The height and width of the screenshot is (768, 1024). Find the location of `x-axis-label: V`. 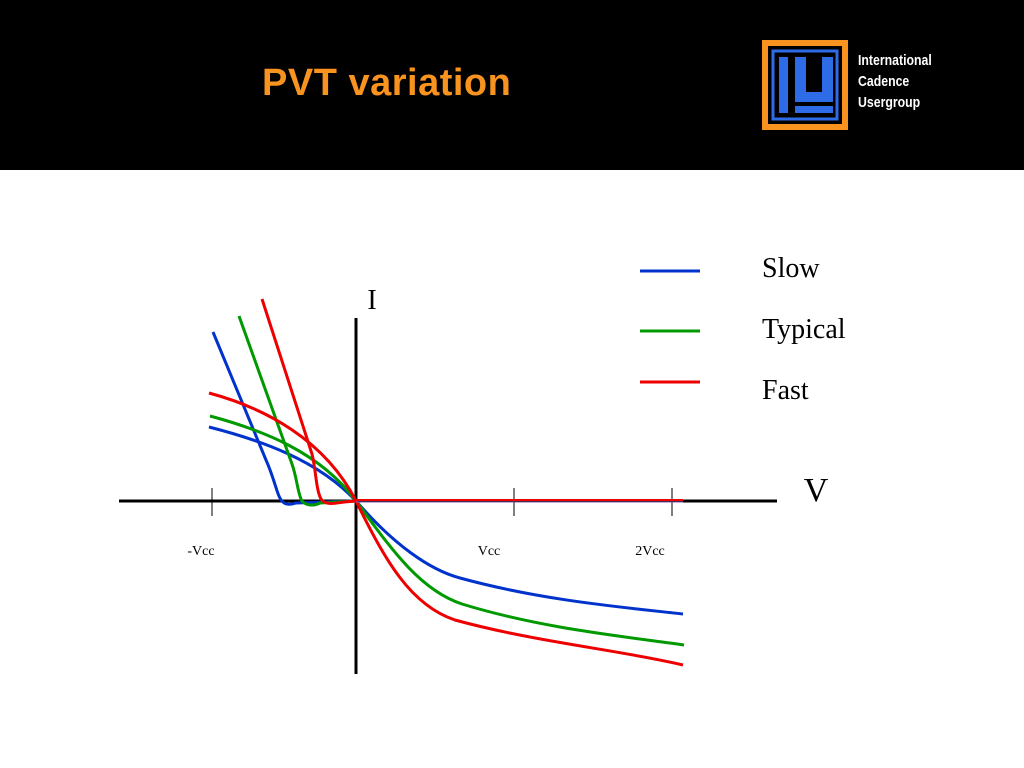

x-axis-label: V is located at coordinates (816, 490).